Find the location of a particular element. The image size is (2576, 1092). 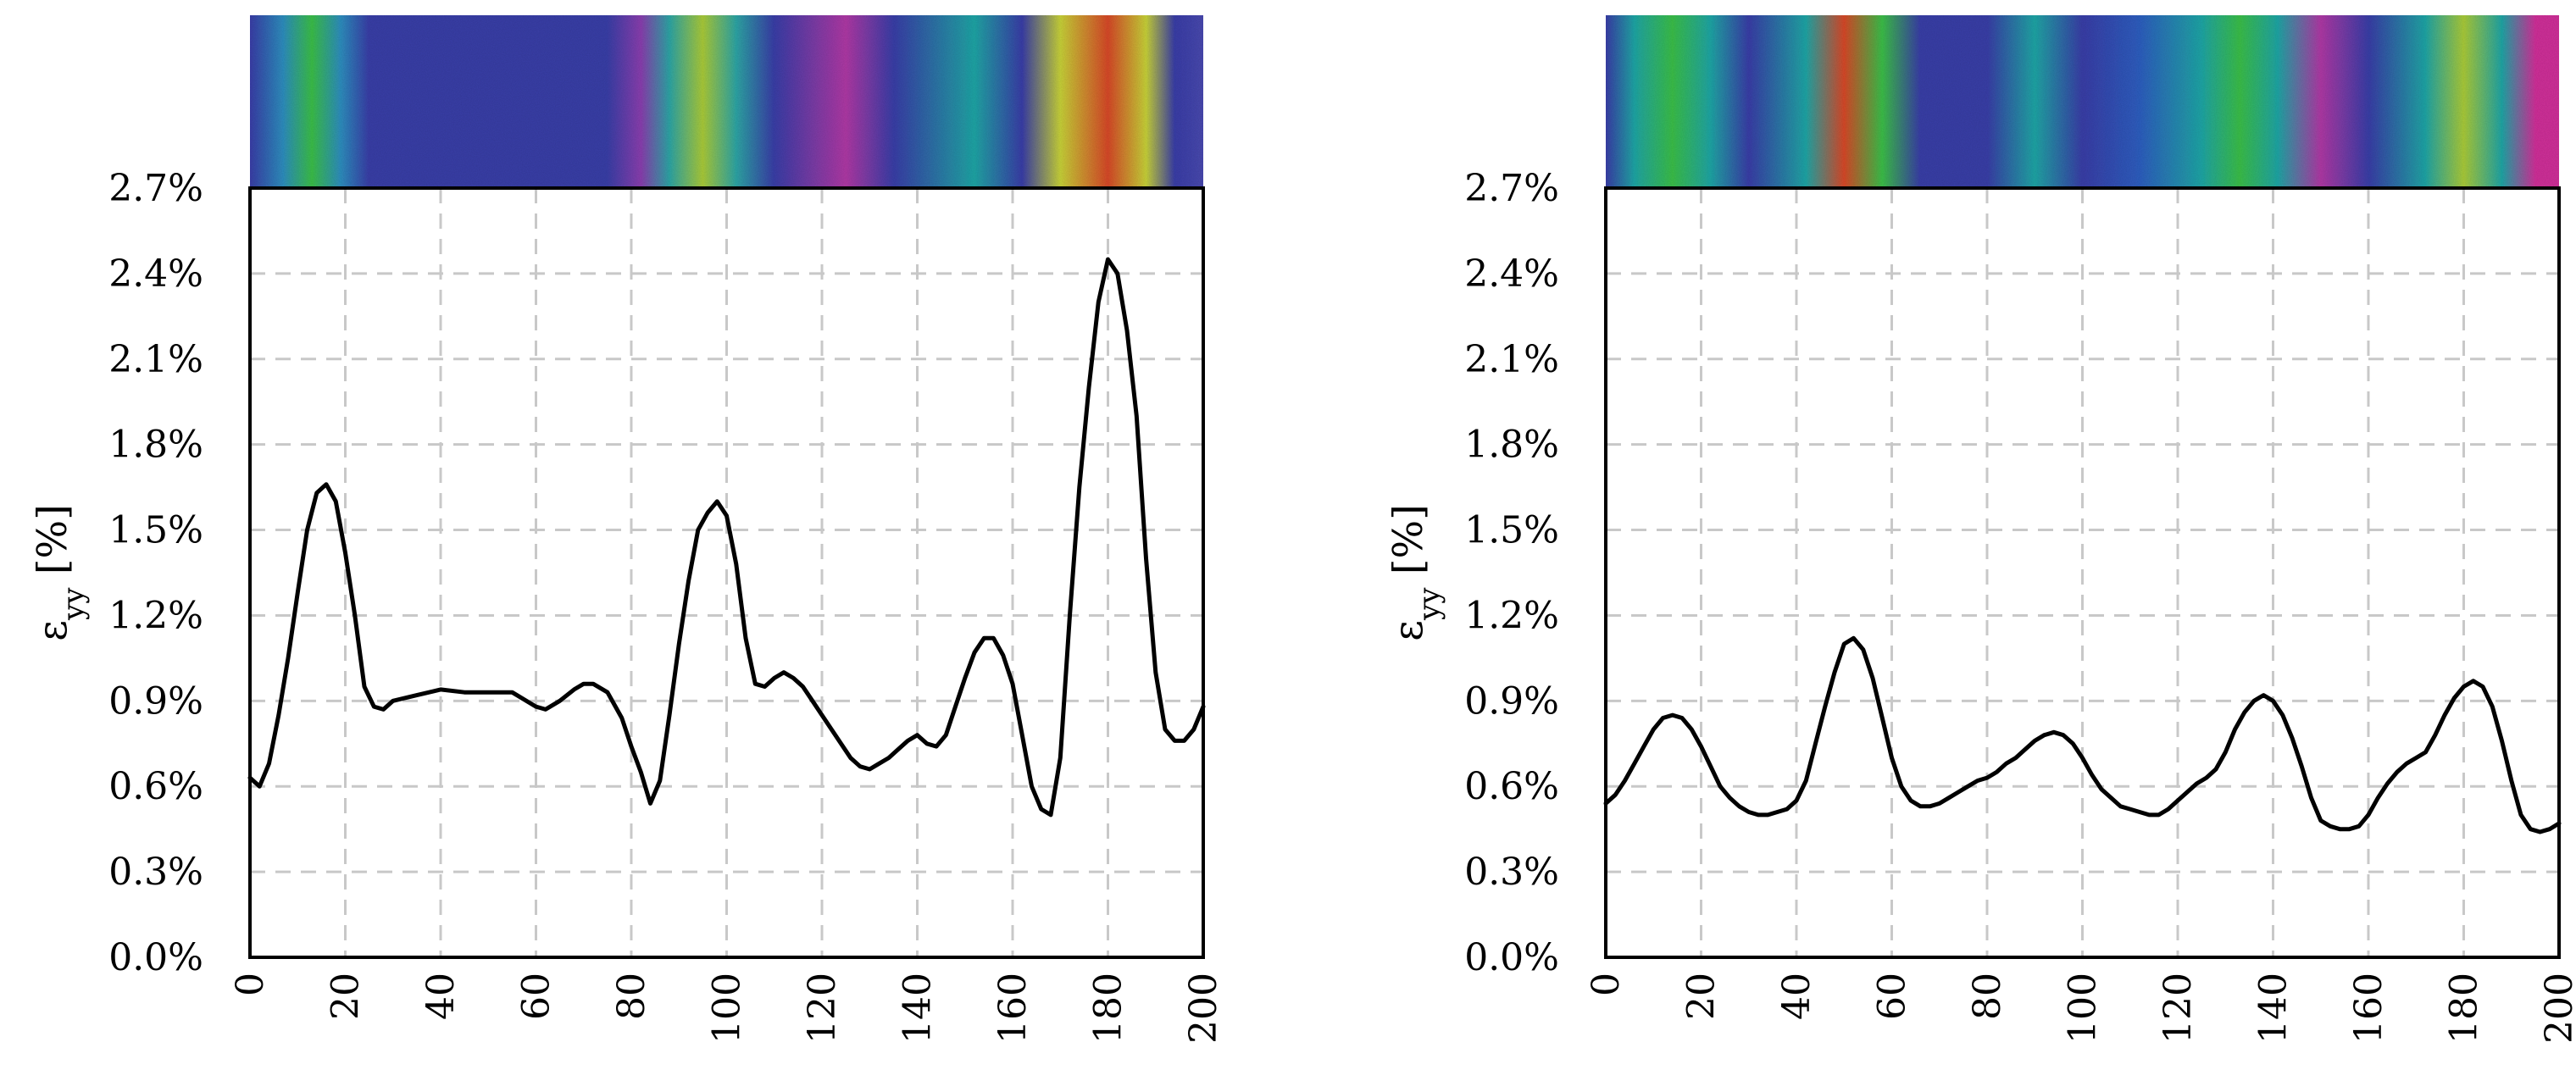

series-line is located at coordinates (2082, 734).